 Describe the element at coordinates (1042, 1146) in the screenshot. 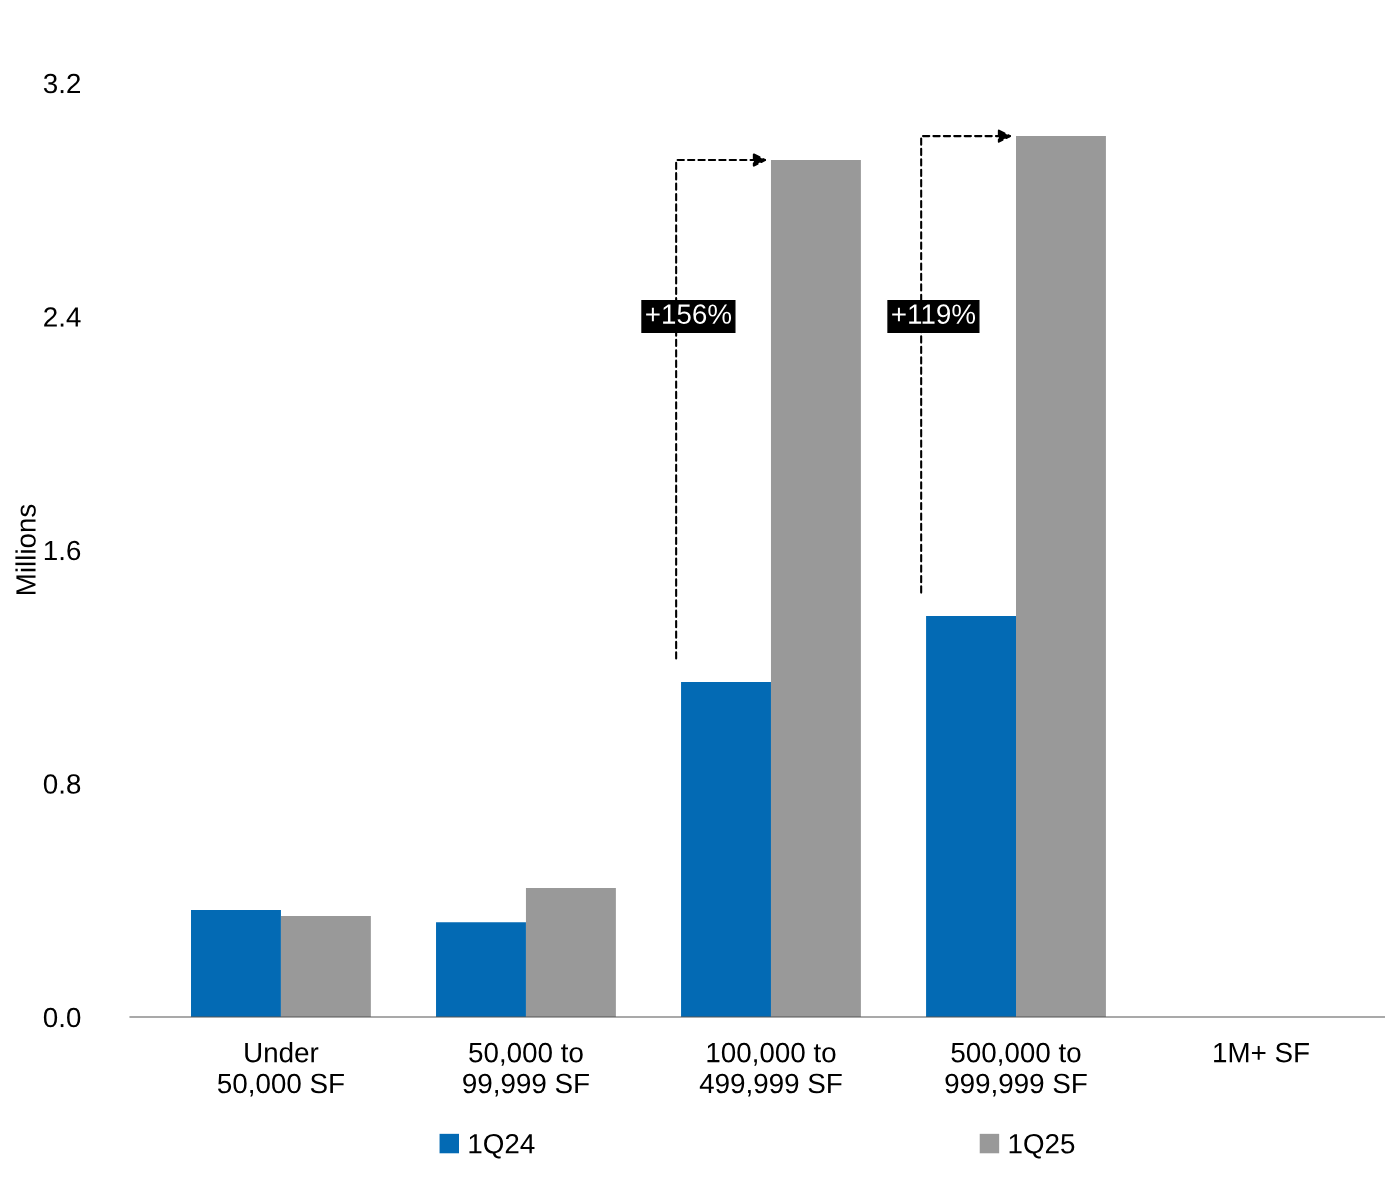

I see `legend-label: 1Q25` at that location.